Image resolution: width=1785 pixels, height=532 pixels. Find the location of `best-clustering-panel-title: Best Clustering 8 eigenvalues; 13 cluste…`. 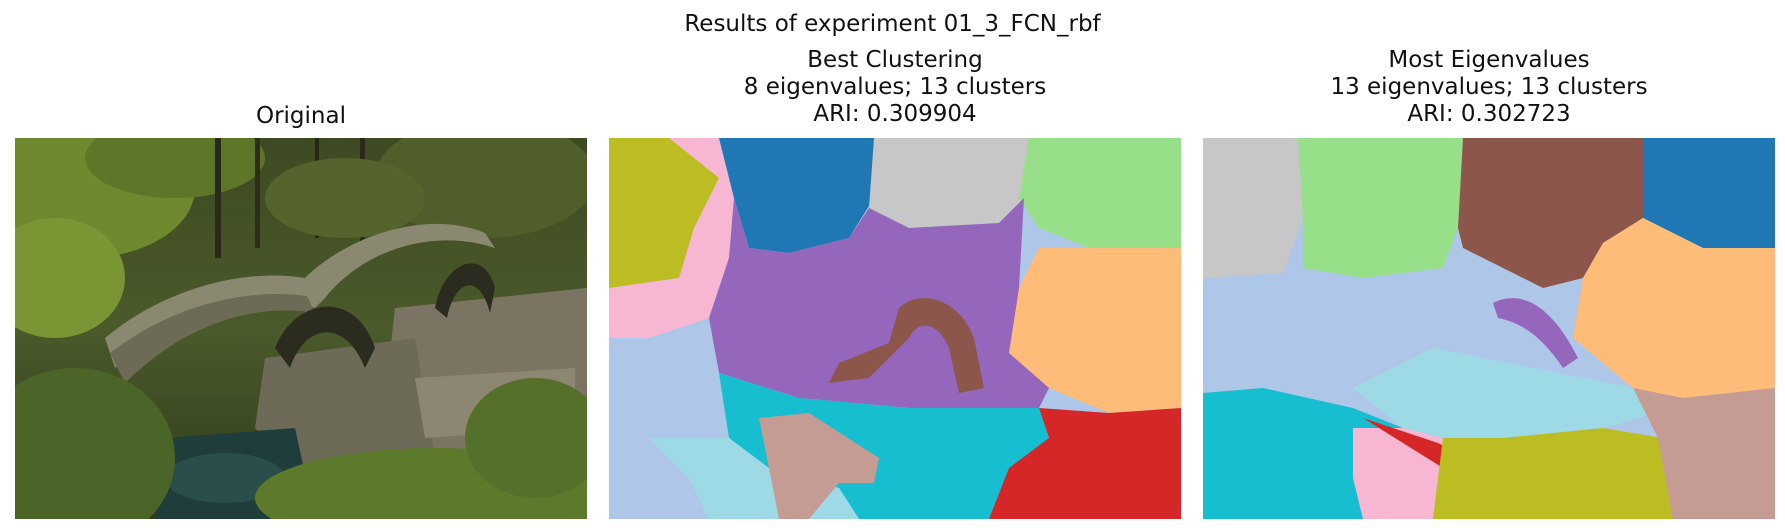

best-clustering-panel-title: Best Clustering 8 eigenvalues; 13 cluste… is located at coordinates (895, 87).